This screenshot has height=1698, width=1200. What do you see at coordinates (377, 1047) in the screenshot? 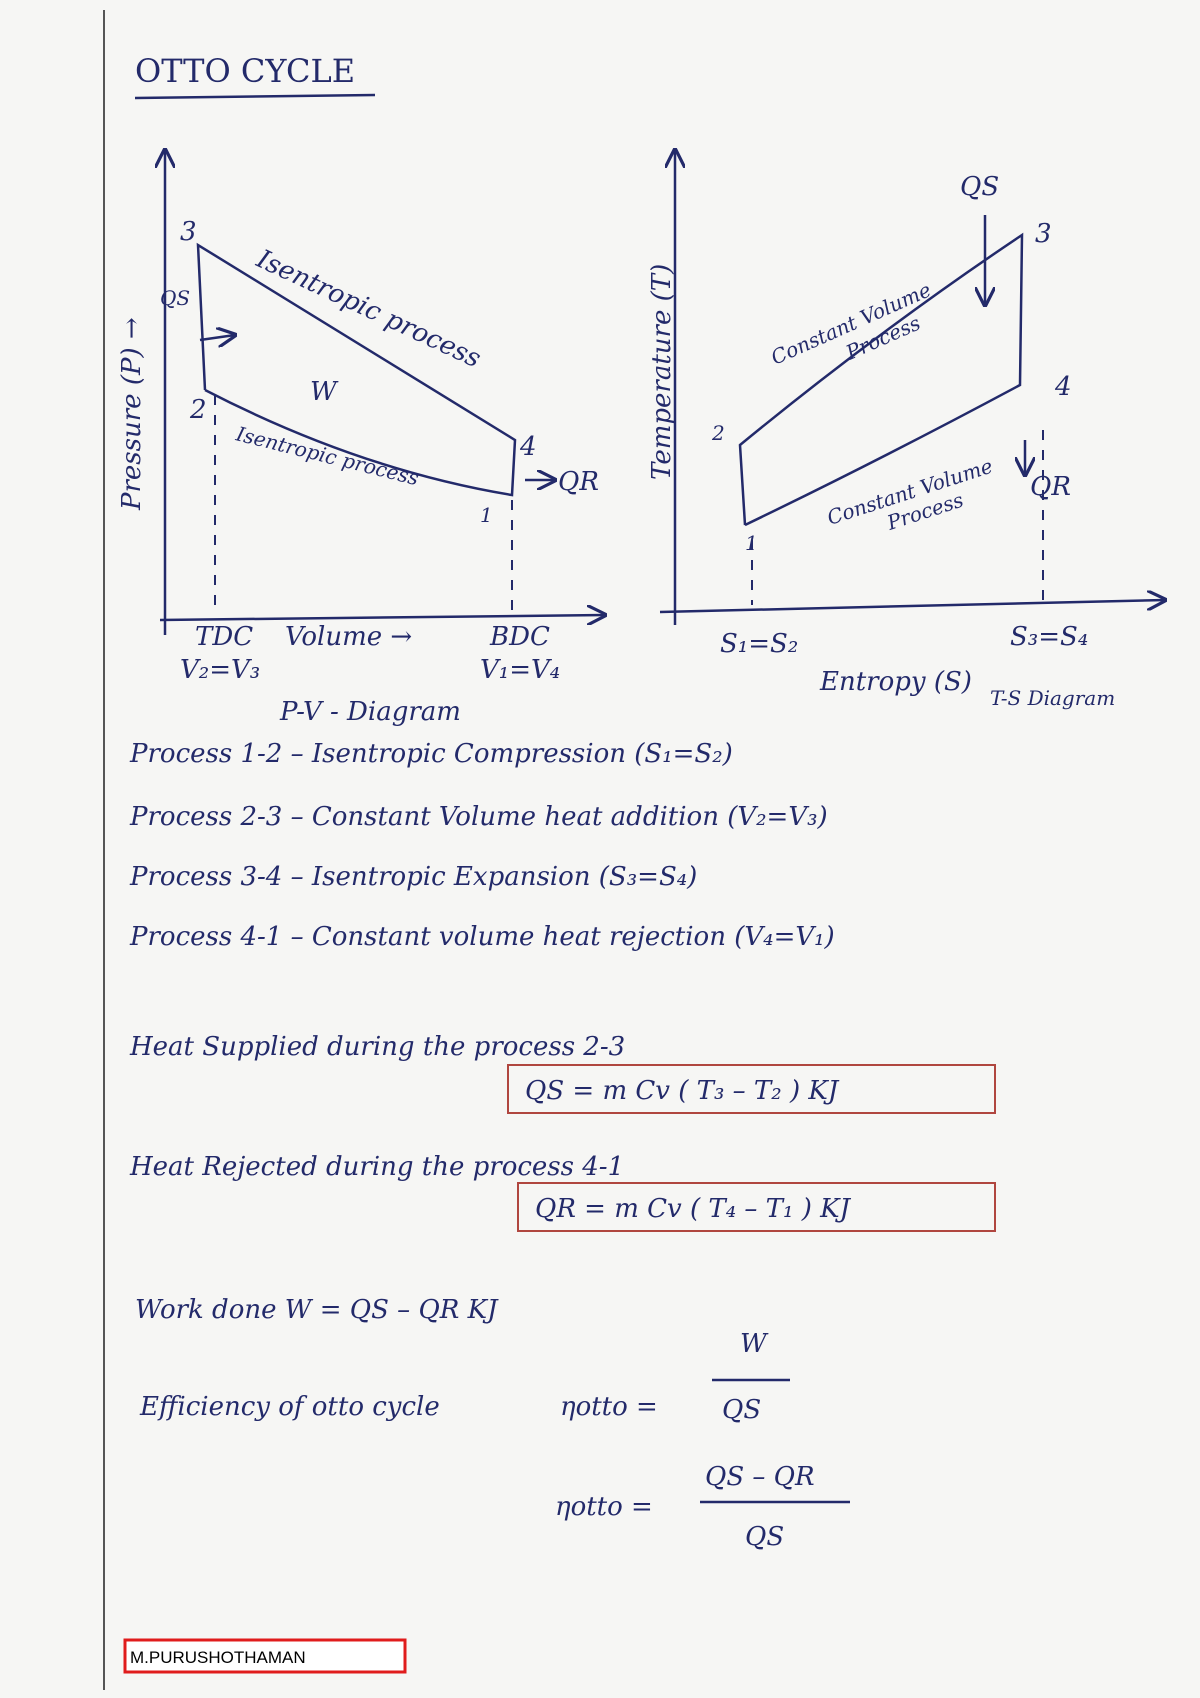
I see `heat-supplied: Heat Supplied during the process 2-3` at bounding box center [377, 1047].